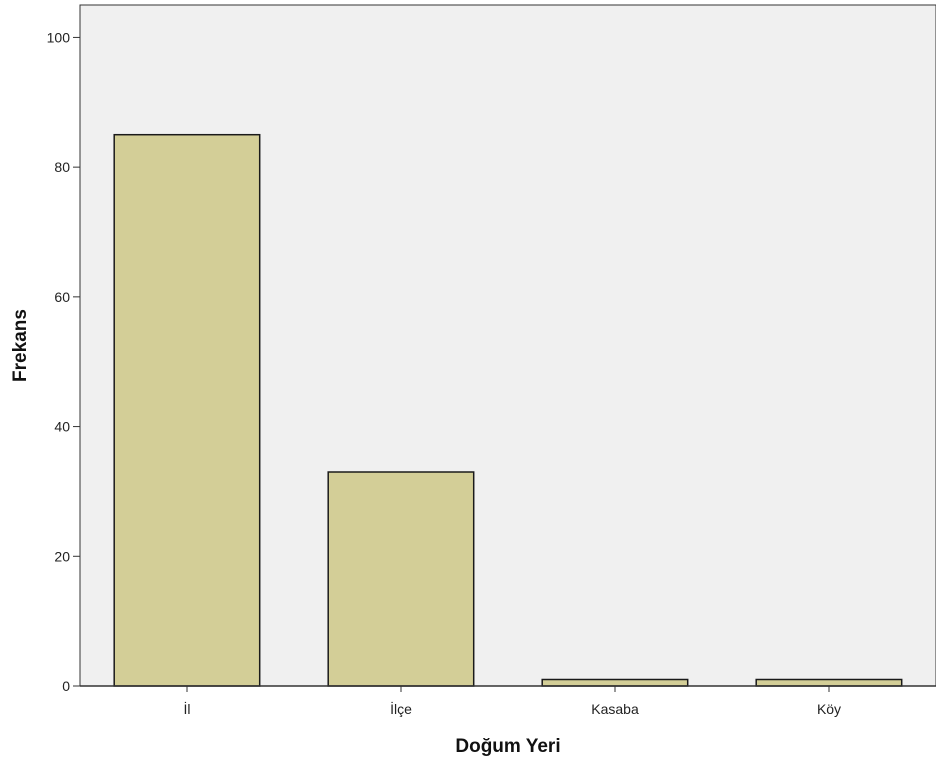 The height and width of the screenshot is (762, 936). What do you see at coordinates (615, 709) in the screenshot?
I see `x-tick-label: Kasaba` at bounding box center [615, 709].